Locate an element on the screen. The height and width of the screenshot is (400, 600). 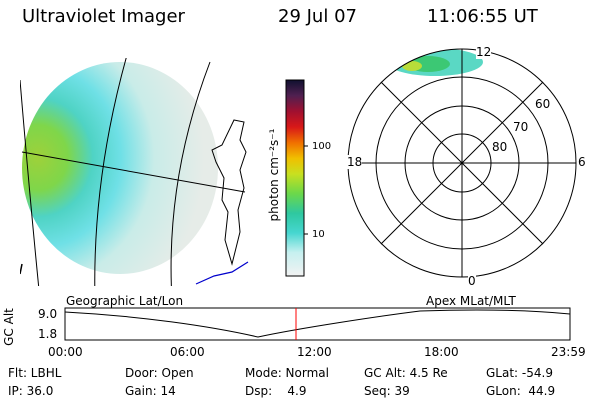
colorbar-unit-label: photon cm⁻²s⁻¹ is located at coordinates (274, 175).